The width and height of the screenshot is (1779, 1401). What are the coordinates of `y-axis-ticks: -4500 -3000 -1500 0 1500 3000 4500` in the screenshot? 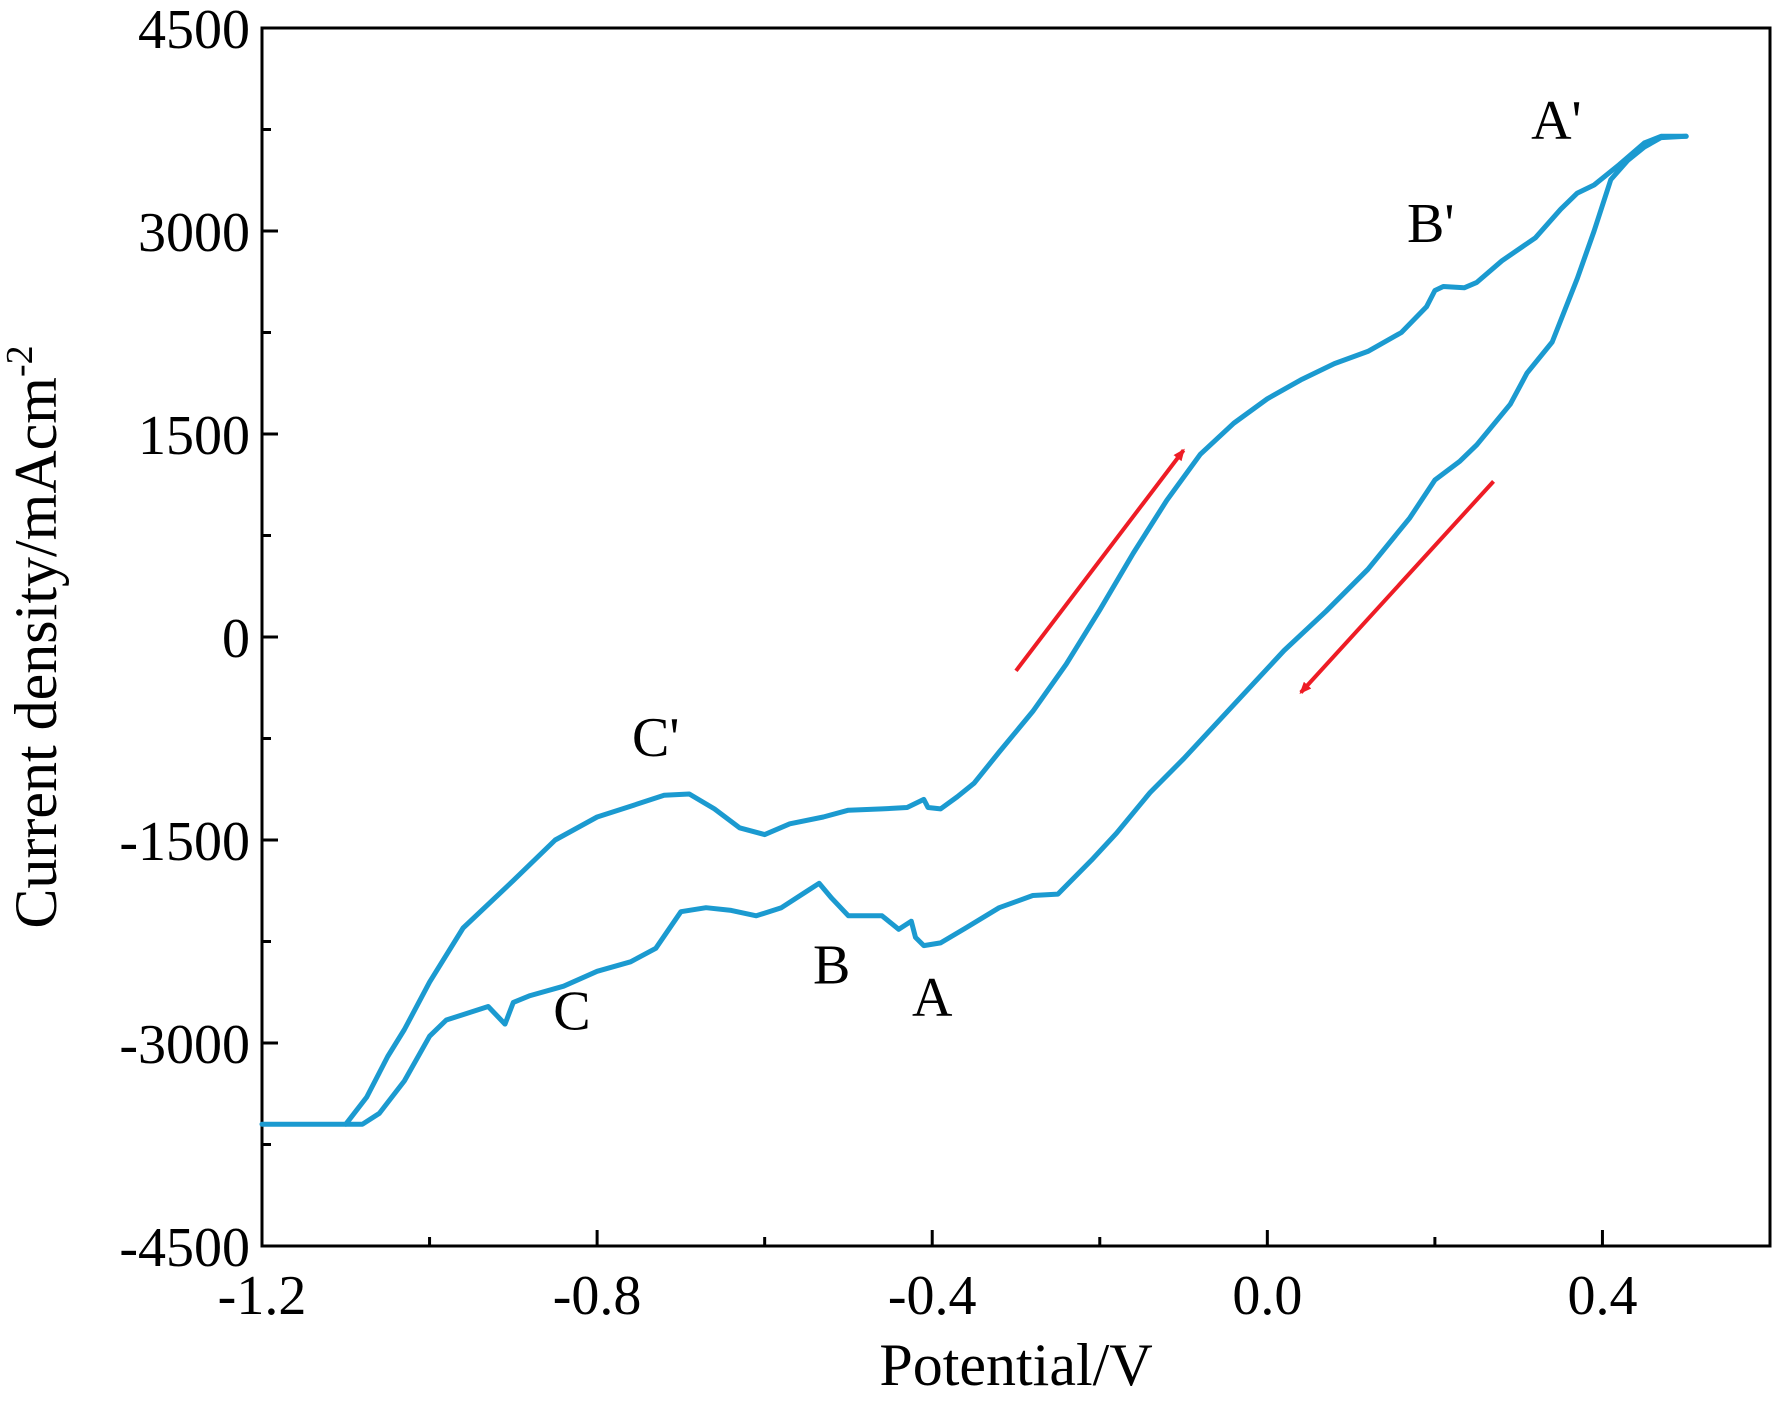 It's located at (198, 639).